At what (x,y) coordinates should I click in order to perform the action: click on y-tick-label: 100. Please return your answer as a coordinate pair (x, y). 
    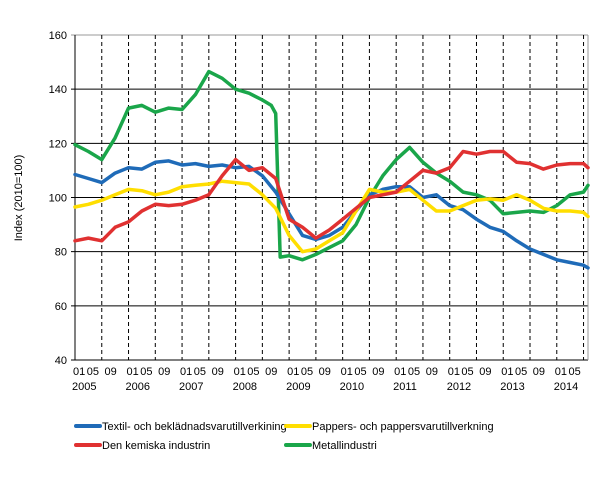
    Looking at the image, I should click on (58, 199).